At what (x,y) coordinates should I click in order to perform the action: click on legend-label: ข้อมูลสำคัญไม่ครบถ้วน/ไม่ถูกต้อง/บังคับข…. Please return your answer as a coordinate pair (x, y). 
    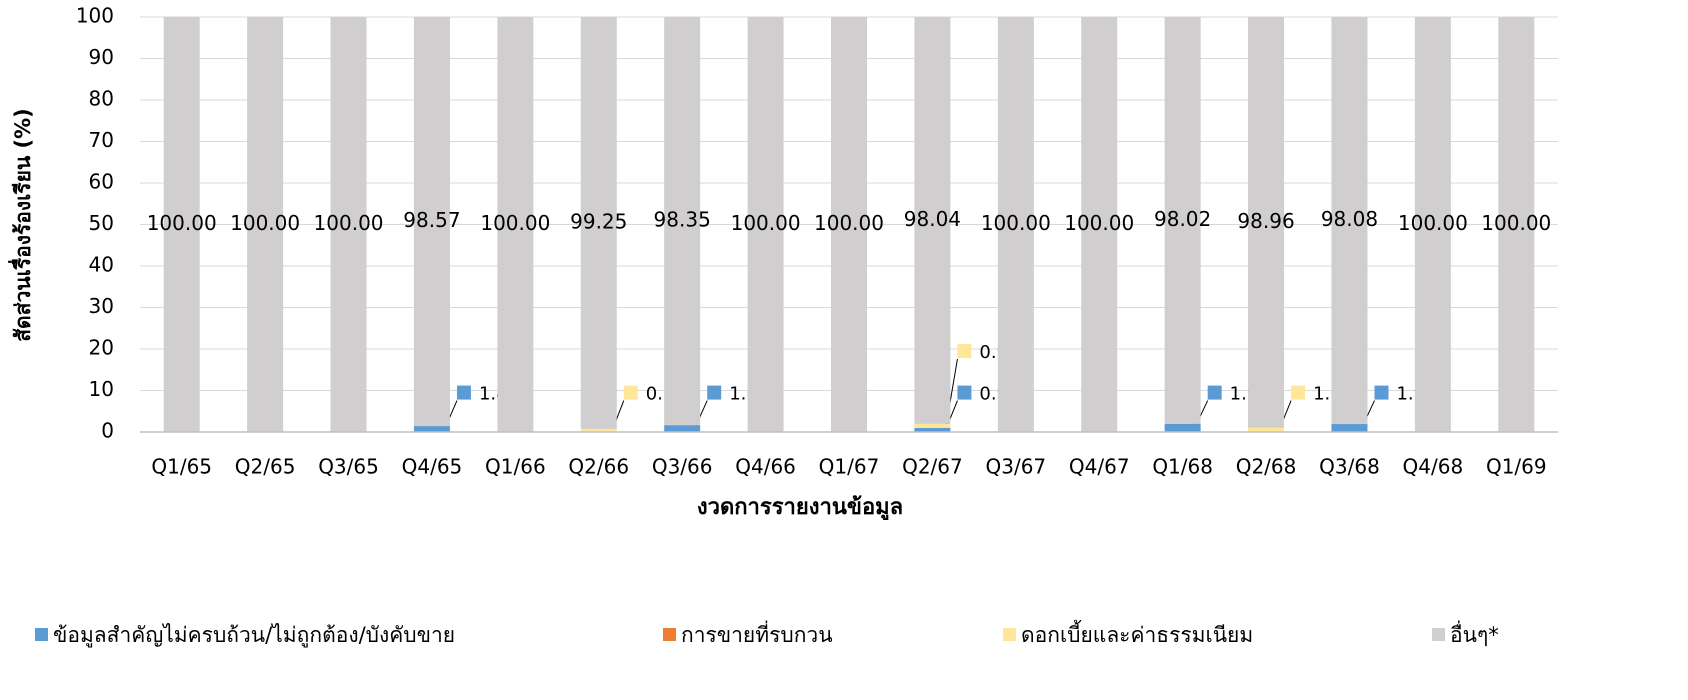
    Looking at the image, I should click on (254, 635).